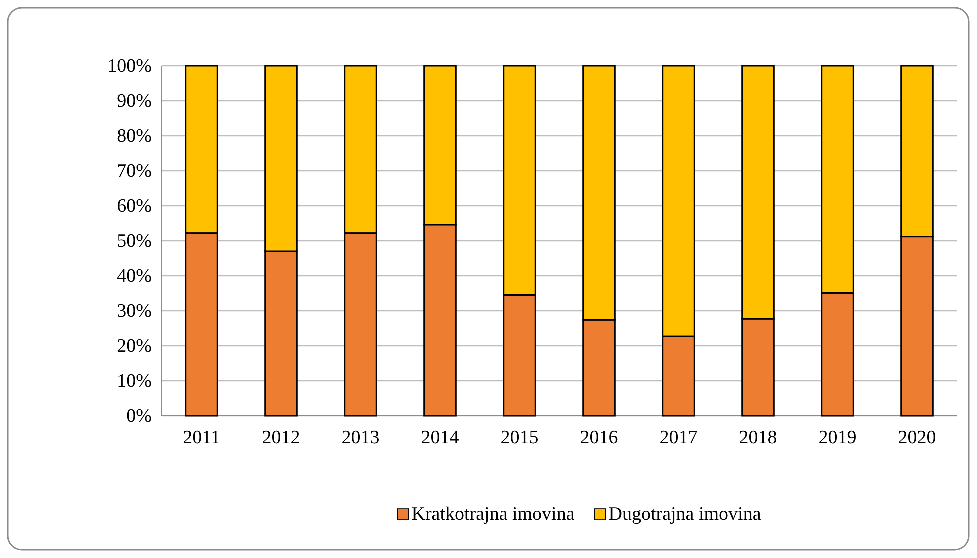 This screenshot has height=558, width=977. Describe the element at coordinates (139, 417) in the screenshot. I see `y-tick-label: 0%` at that location.